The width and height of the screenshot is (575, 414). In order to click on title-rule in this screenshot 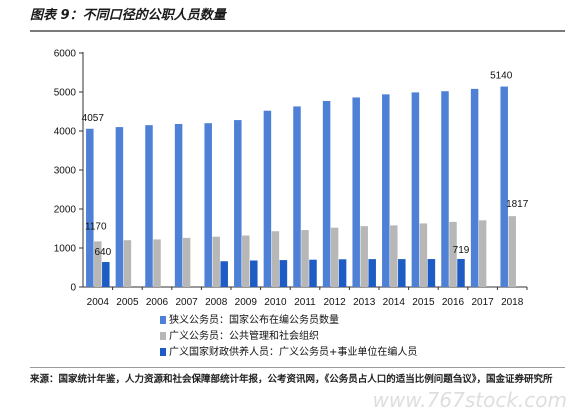, I will do `click(297, 31)`.